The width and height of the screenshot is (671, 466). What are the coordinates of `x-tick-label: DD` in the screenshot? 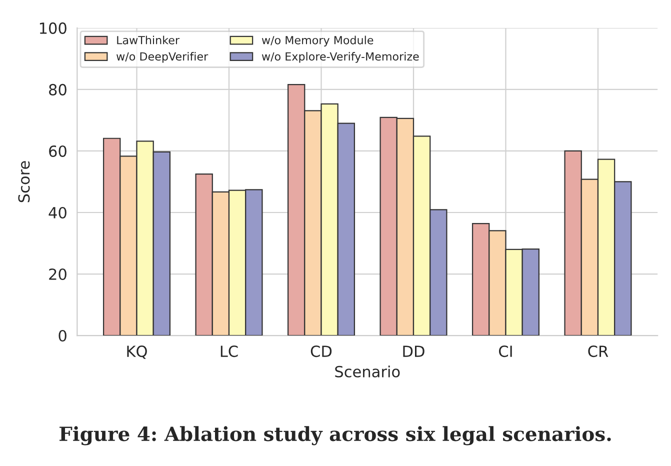 It's located at (413, 351).